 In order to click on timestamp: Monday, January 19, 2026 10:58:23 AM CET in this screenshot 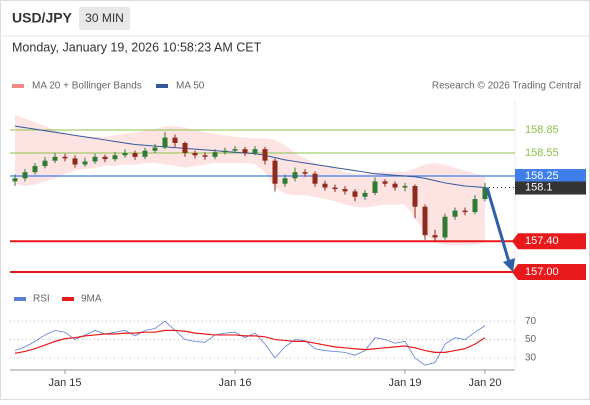, I will do `click(137, 47)`.